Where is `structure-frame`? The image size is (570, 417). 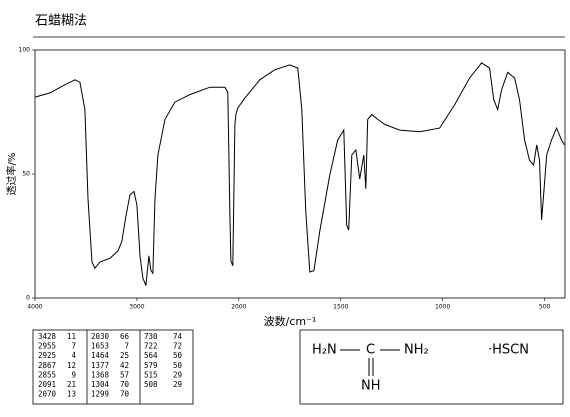 structure-frame is located at coordinates (431, 367).